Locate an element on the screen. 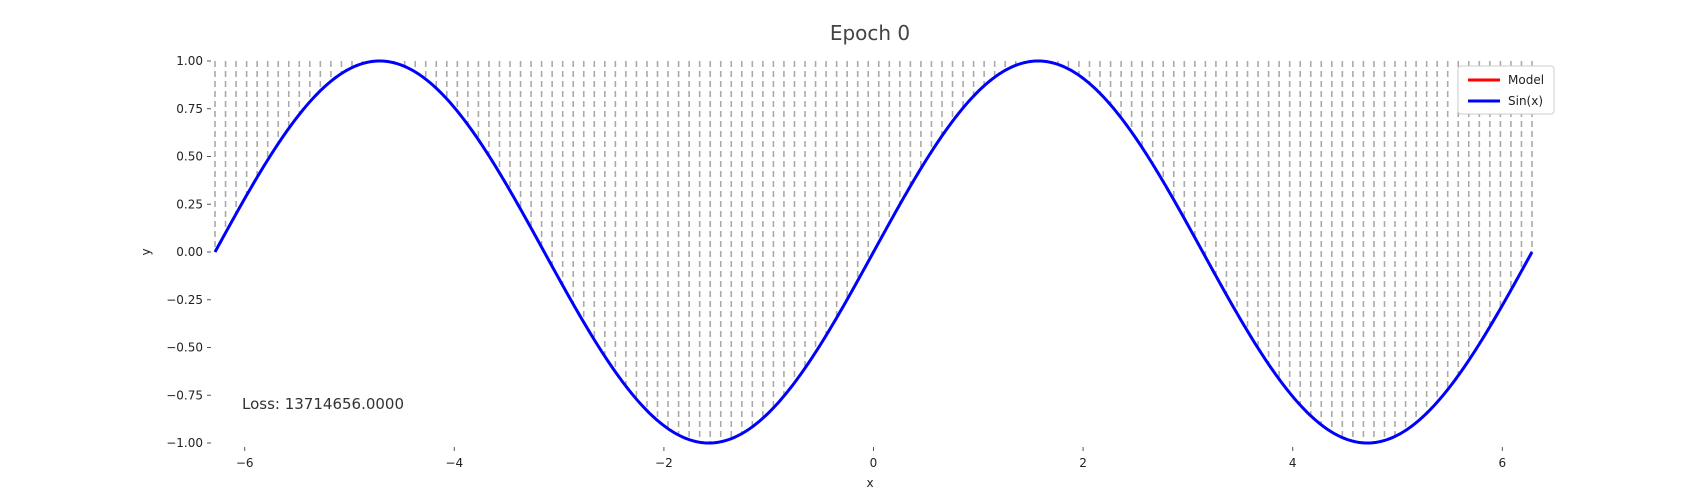 This screenshot has height=500, width=1700. y-tick-label: −0.25 is located at coordinates (184, 300).